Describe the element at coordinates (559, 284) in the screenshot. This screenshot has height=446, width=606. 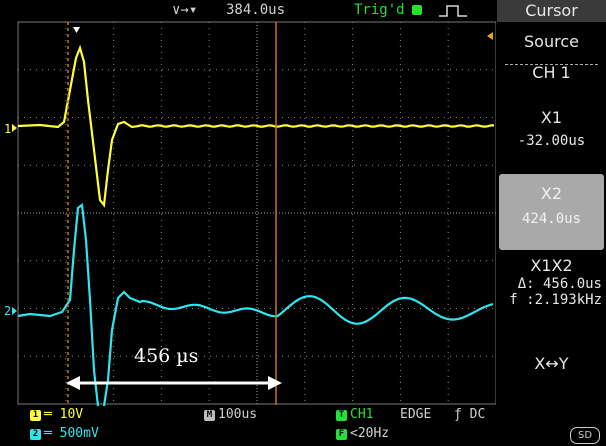
I see `menu-delta-value: Δ: 456.0us` at that location.